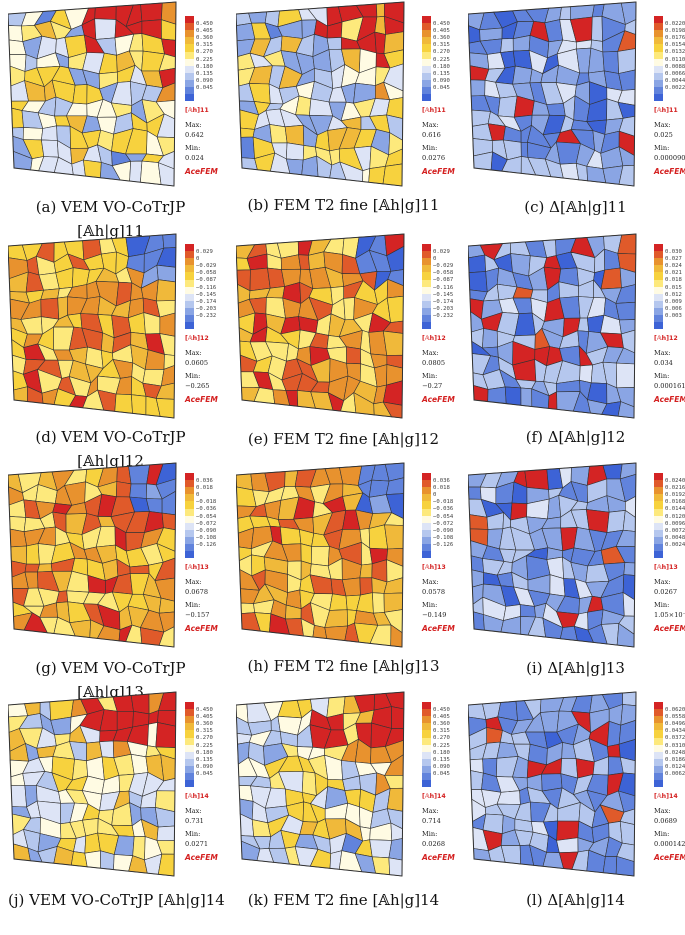 The image size is (685, 935). I want to click on colorbar-tick-label: −0.054, so click(443, 516).